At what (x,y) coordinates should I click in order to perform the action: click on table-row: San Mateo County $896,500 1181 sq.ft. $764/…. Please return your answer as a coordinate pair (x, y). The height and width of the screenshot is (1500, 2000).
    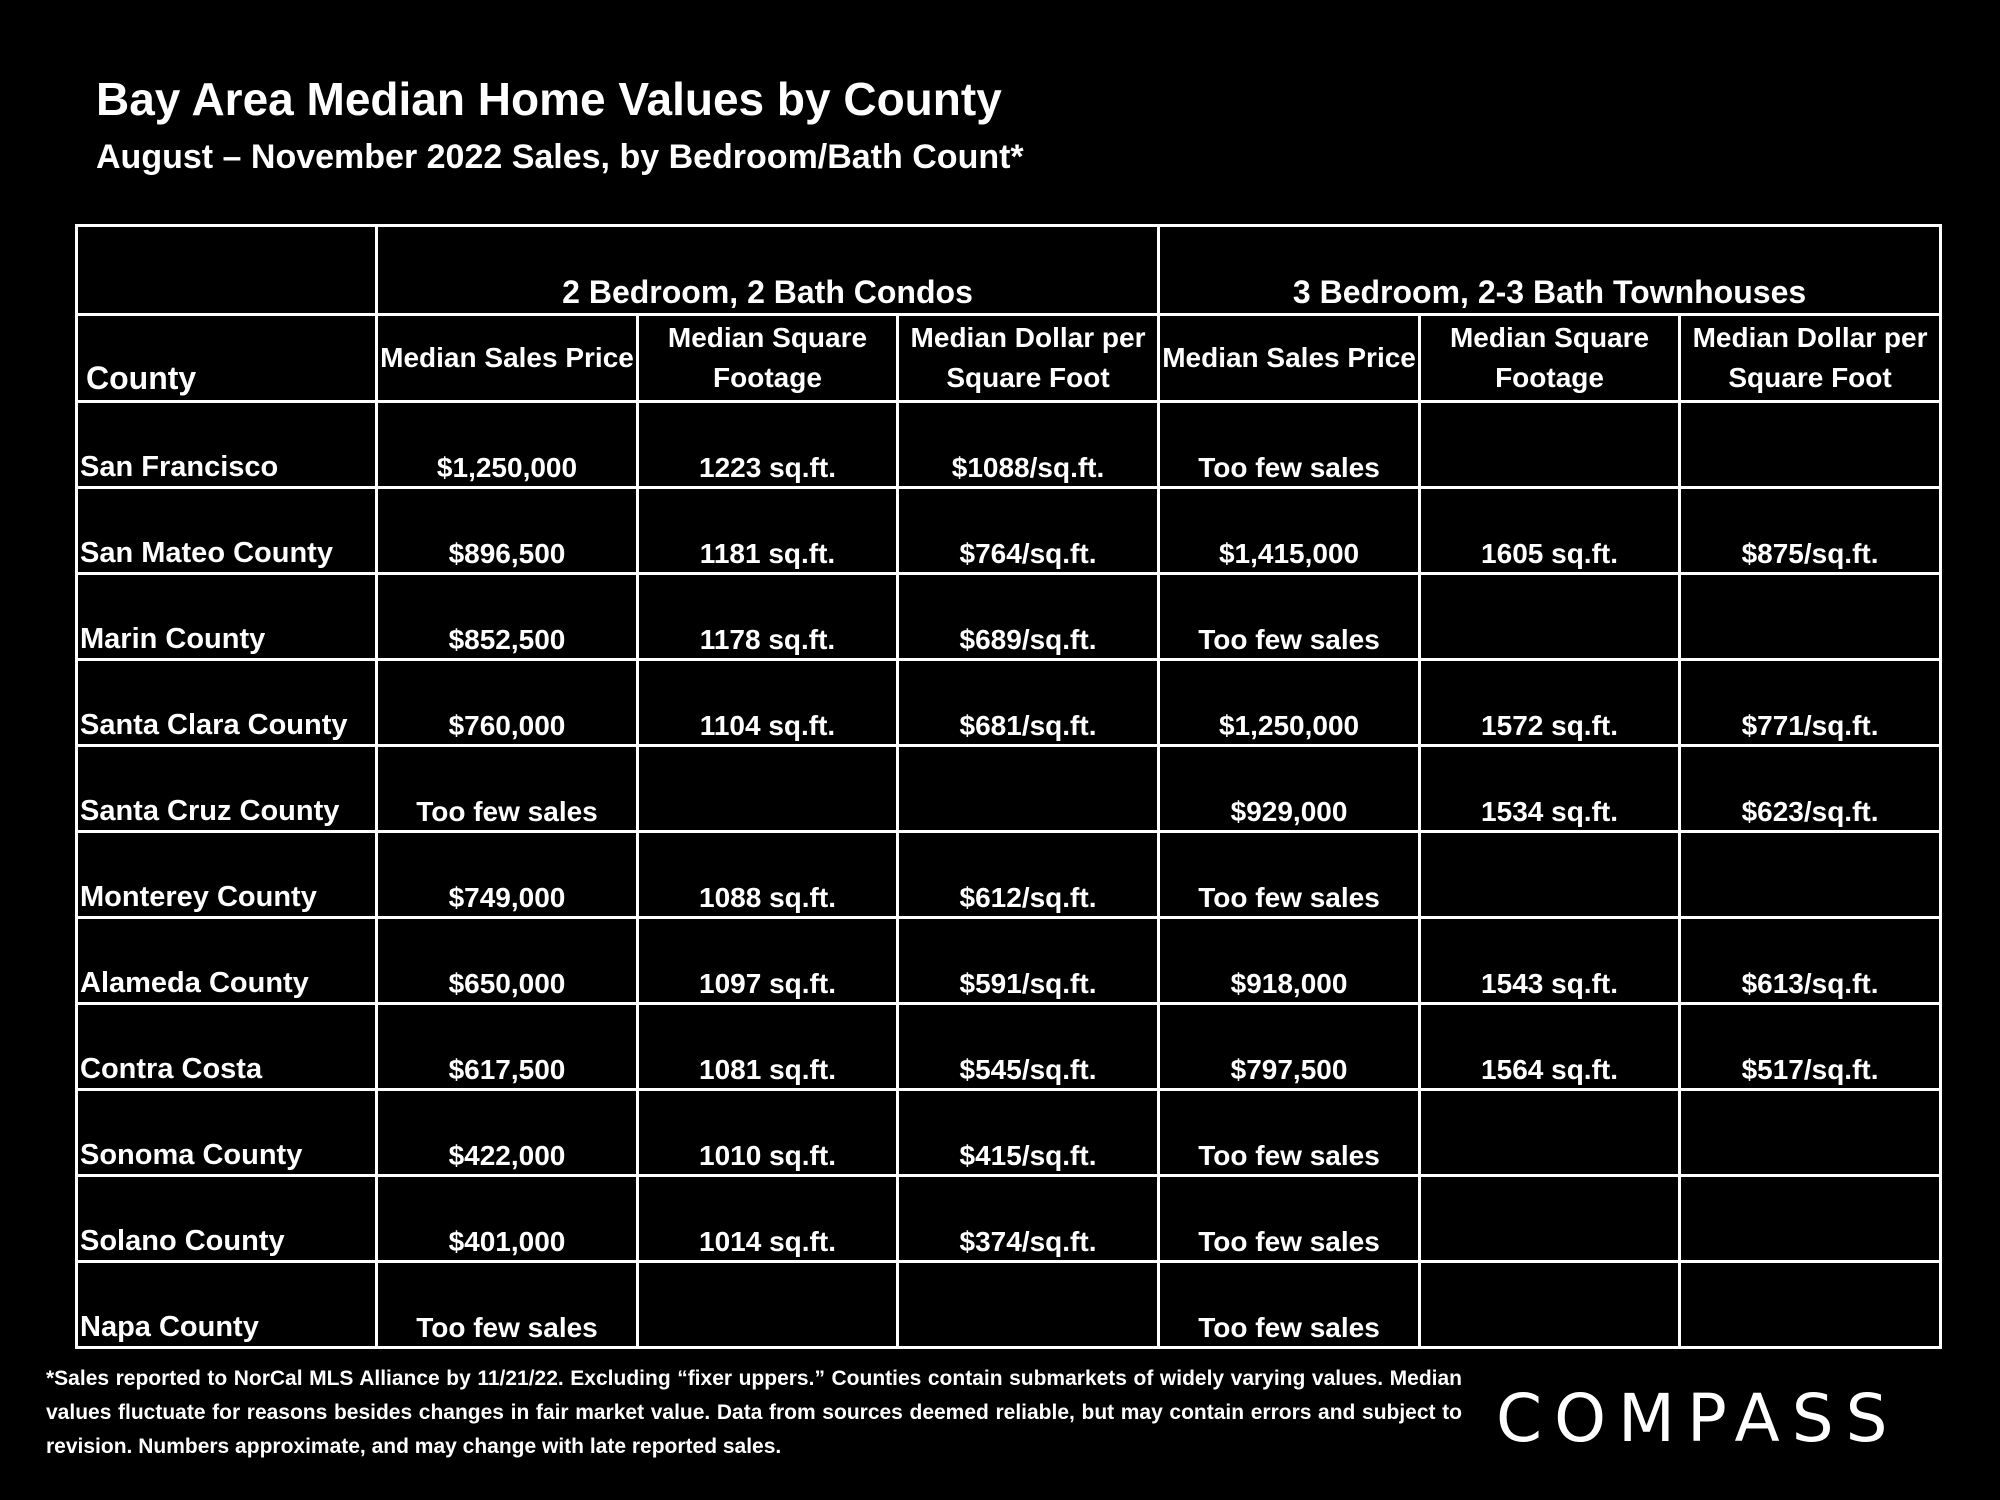
    Looking at the image, I should click on (1009, 530).